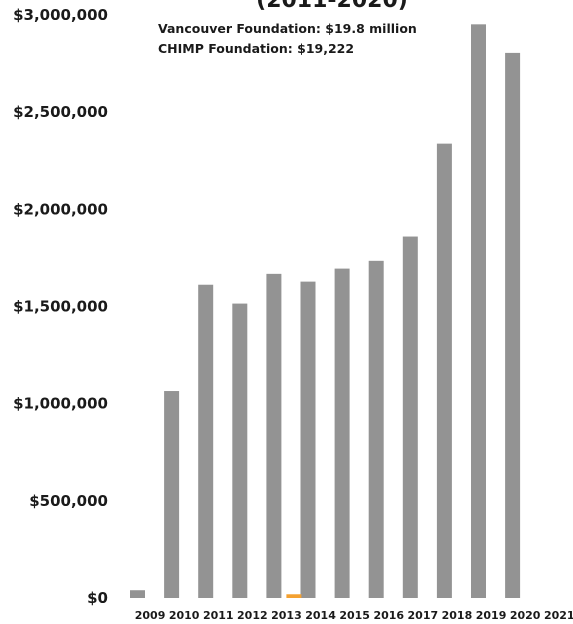  What do you see at coordinates (60, 112) in the screenshot?
I see `y-tick-label: $2,500,000` at bounding box center [60, 112].